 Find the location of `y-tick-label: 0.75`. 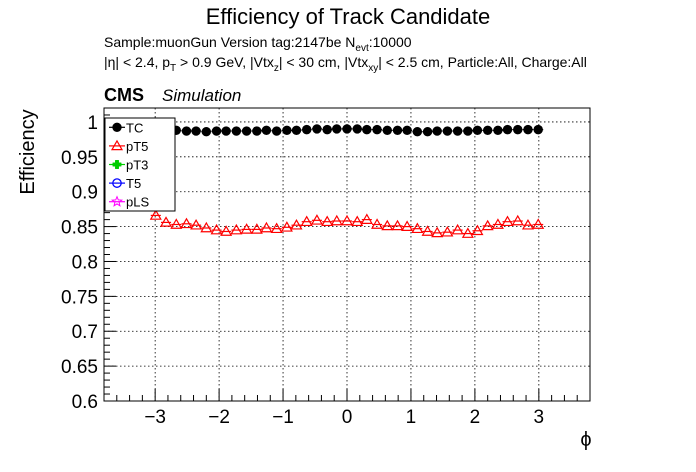

y-tick-label: 0.75 is located at coordinates (79, 297).